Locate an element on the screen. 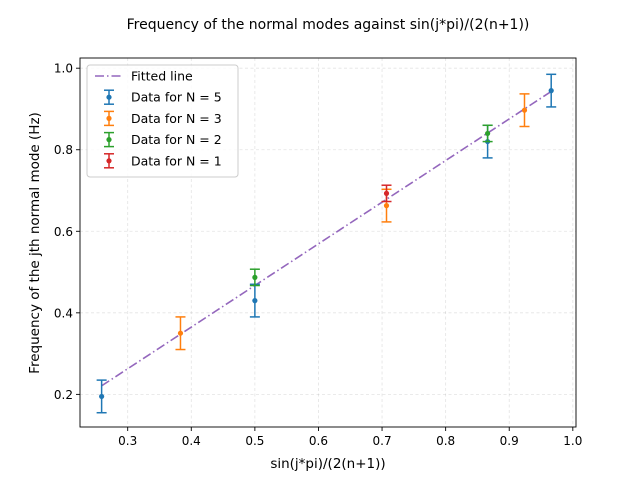 This screenshot has width=640, height=480. legend-label: Data for N = 2 is located at coordinates (176, 139).